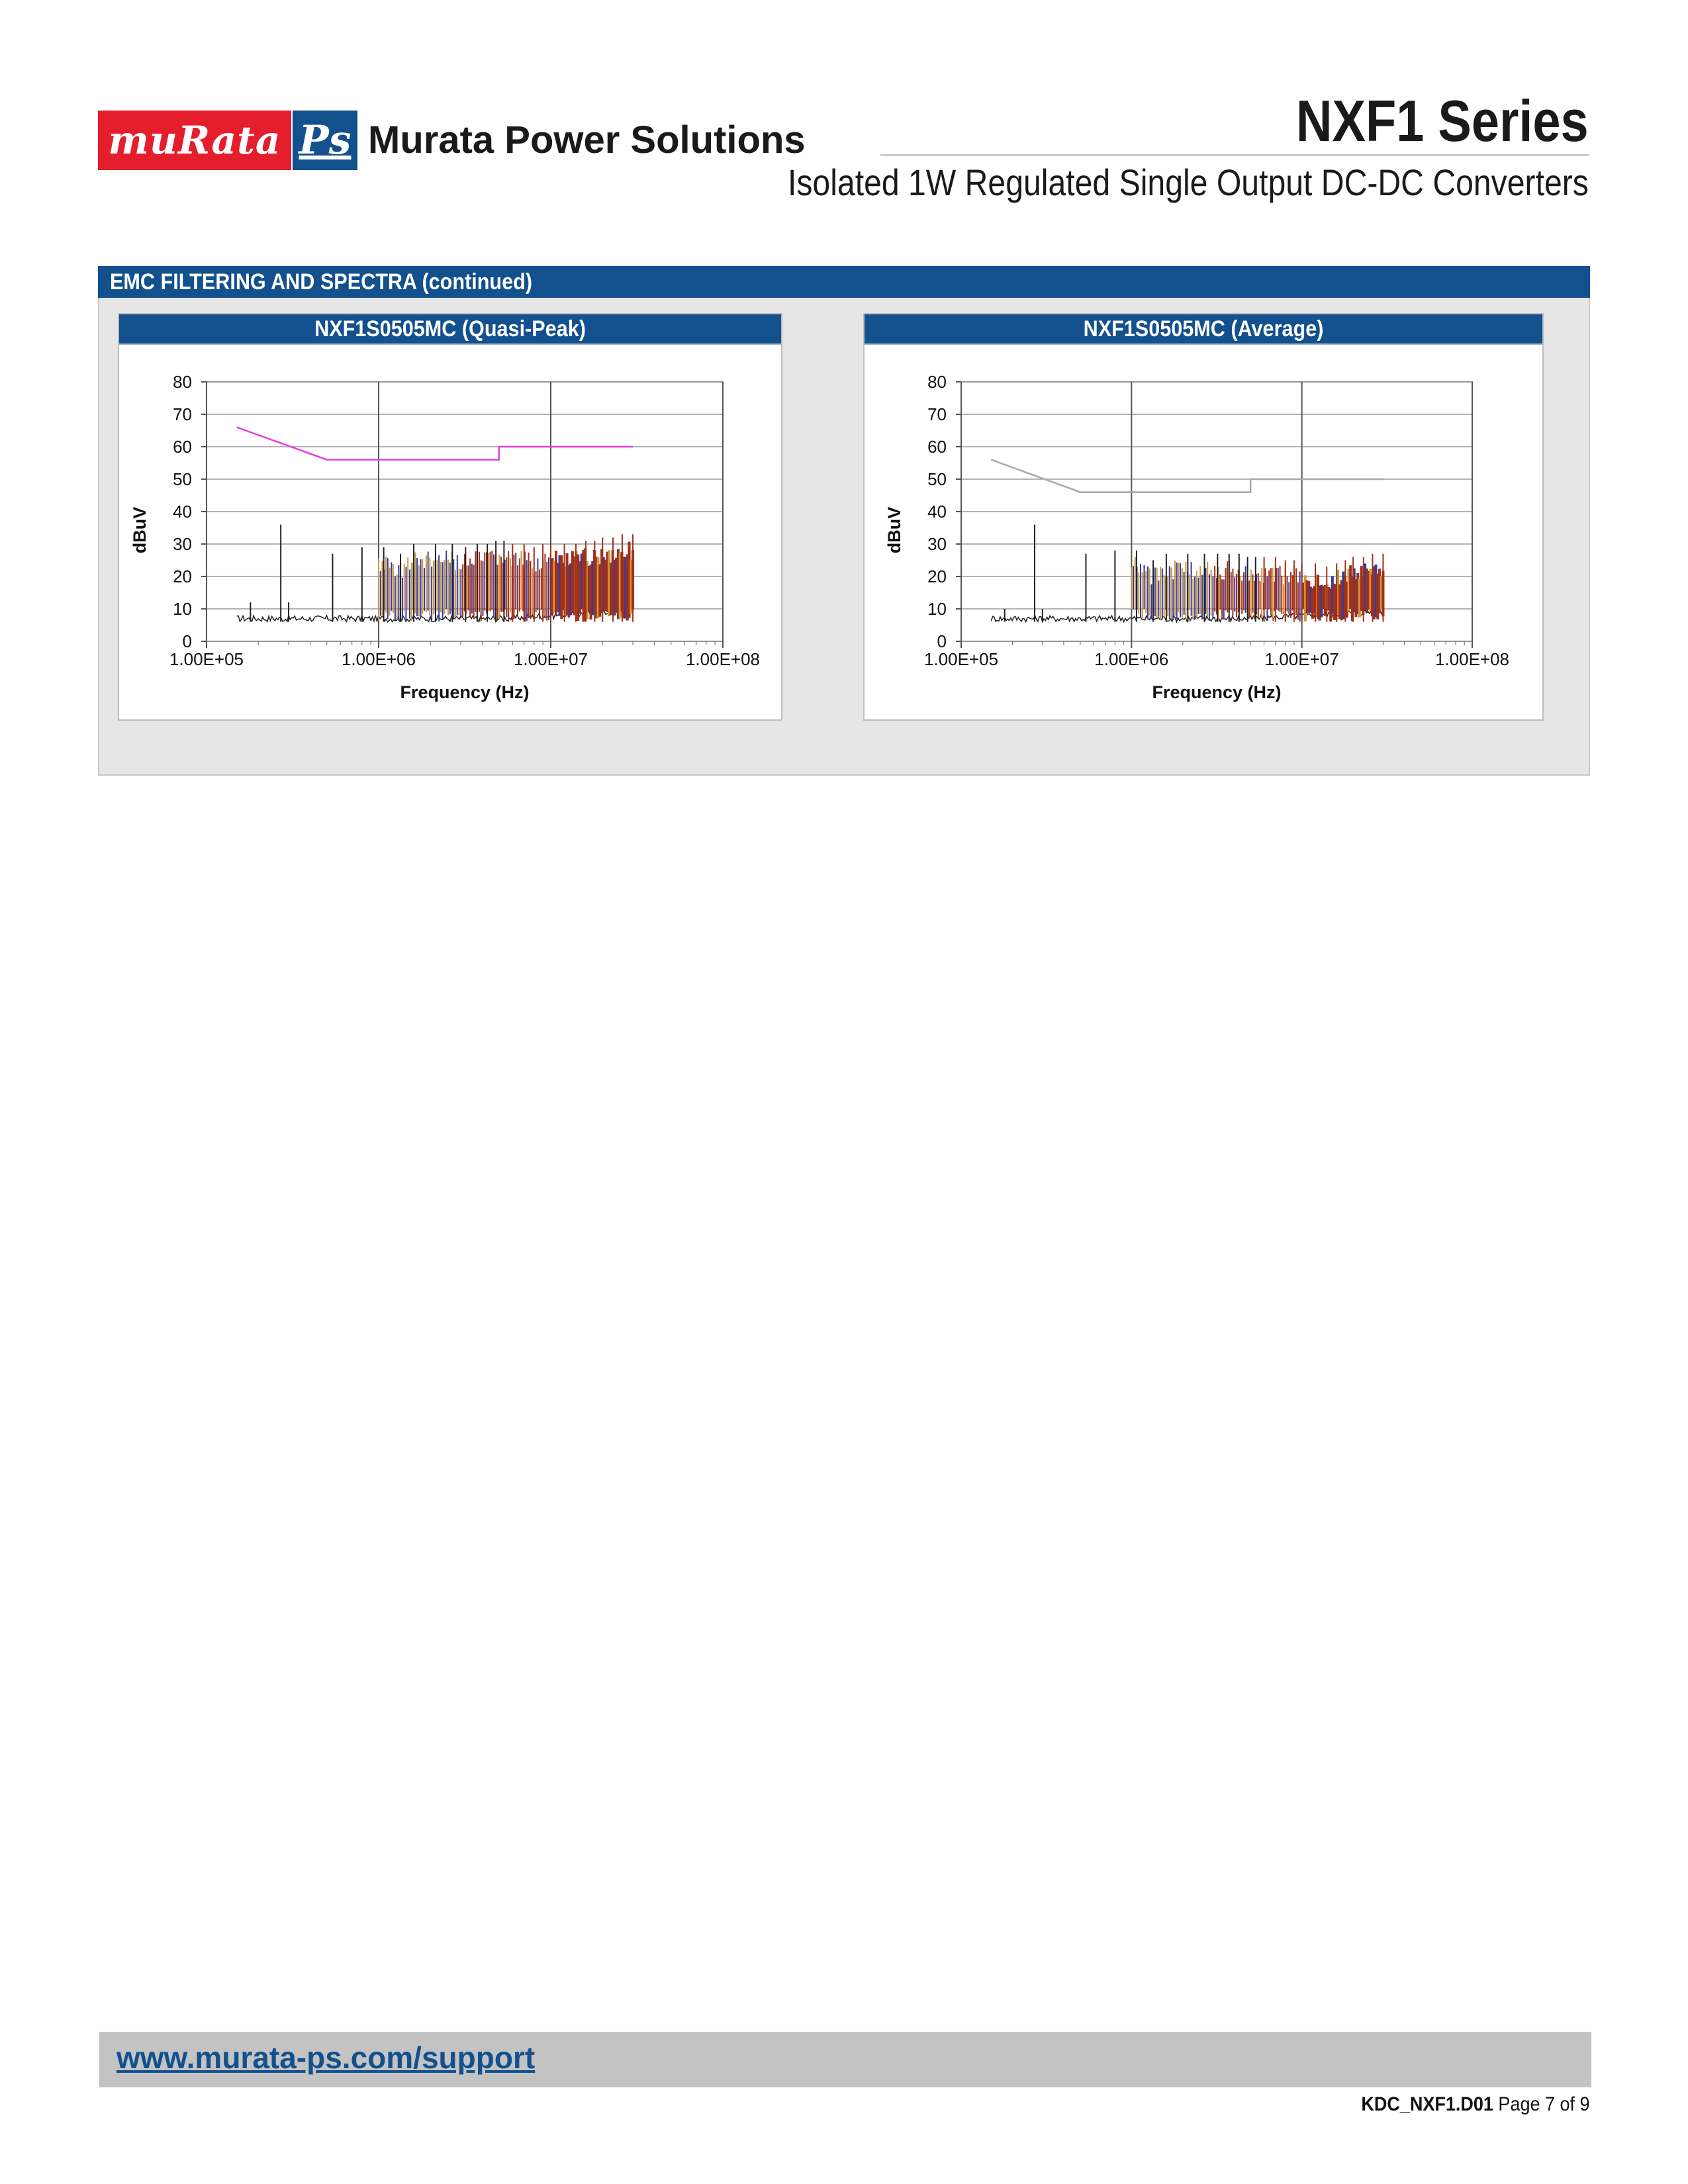 The image size is (1688, 2184). What do you see at coordinates (844, 282) in the screenshot?
I see `section-header-bar` at bounding box center [844, 282].